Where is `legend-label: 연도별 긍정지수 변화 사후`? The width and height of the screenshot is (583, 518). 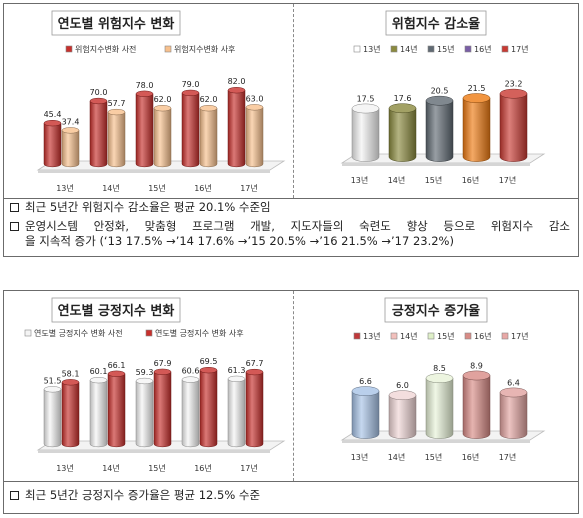 legend-label: 연도별 긍정지수 변화 사후 is located at coordinates (199, 333).